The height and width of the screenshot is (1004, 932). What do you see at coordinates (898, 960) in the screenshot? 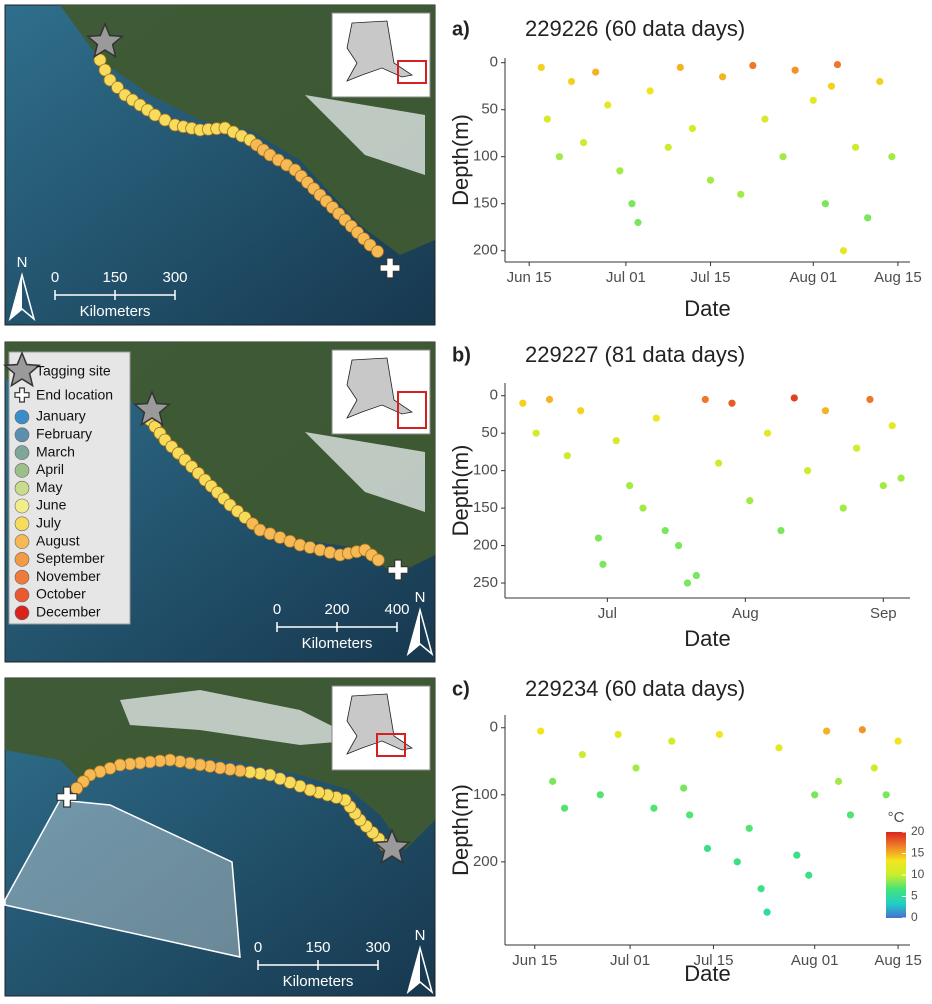
I see `x-tick-label: Aug 15` at bounding box center [898, 960].